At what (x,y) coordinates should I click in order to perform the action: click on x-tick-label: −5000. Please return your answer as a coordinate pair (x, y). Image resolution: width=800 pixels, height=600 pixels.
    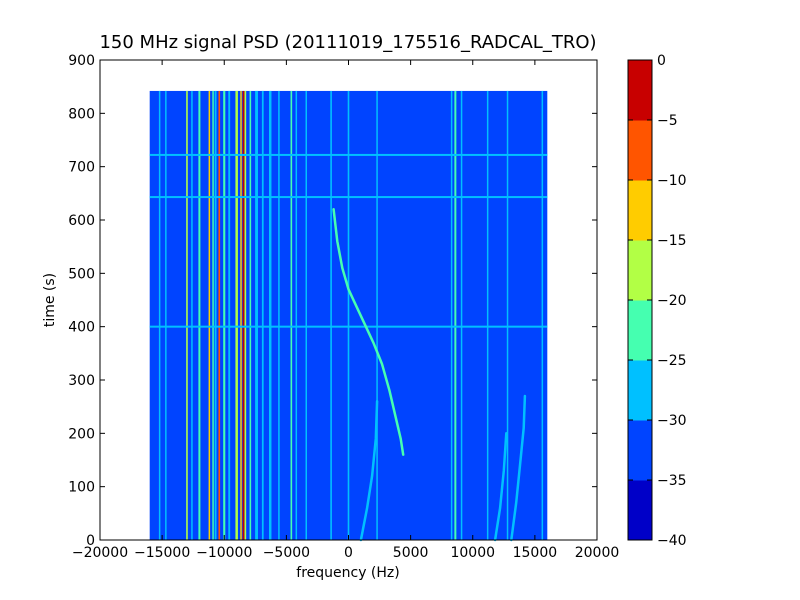
    Looking at the image, I should click on (286, 553).